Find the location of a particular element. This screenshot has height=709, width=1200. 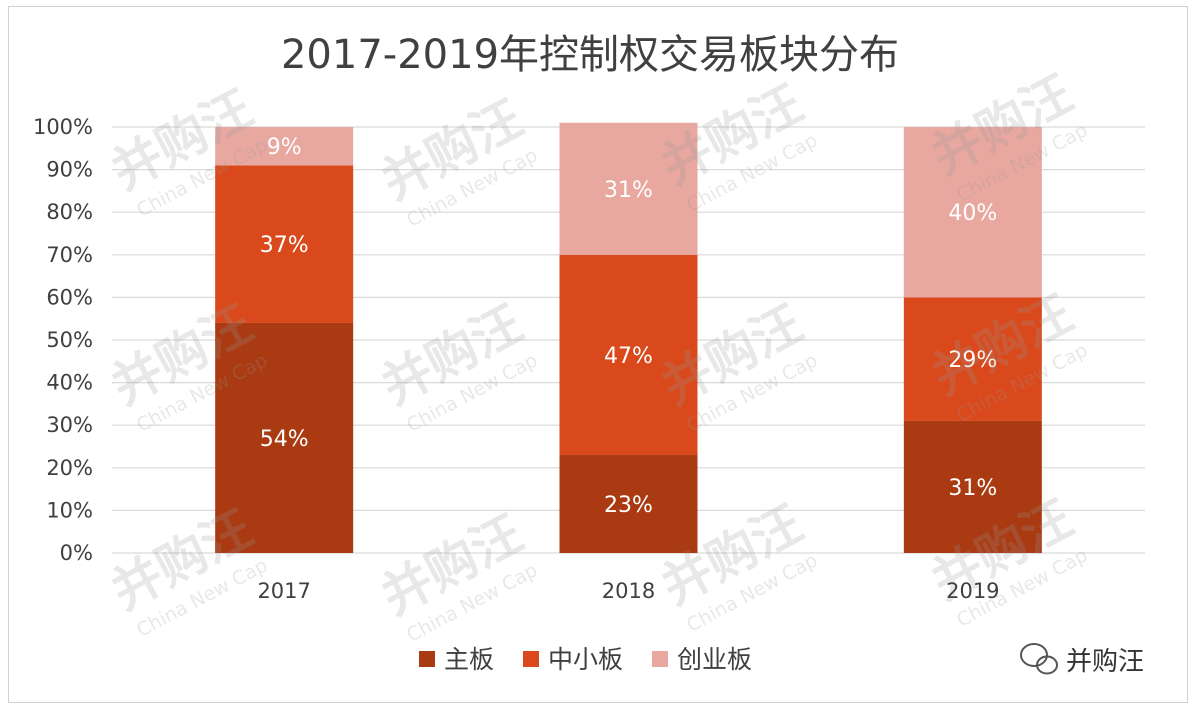

y-axis: 0% 10% 20% 30% 40% 50% 60% 70% 80% 90% 100% is located at coordinates (63, 340).